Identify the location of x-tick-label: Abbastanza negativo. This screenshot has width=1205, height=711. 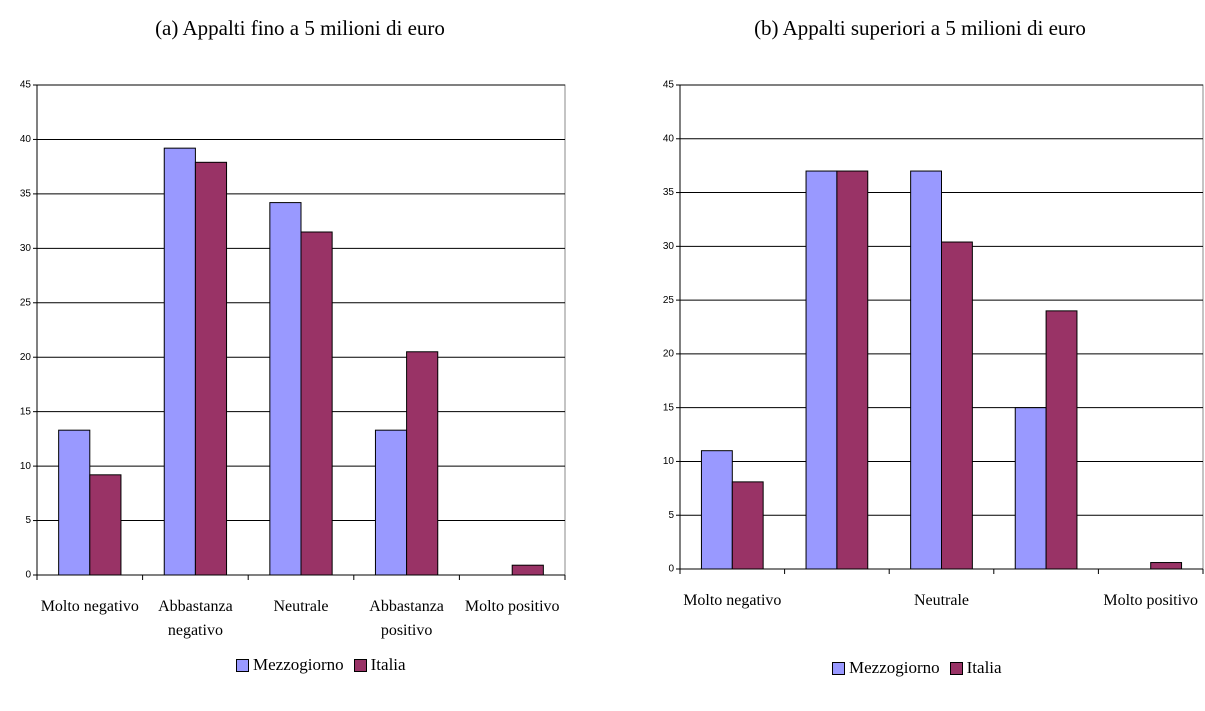
(195, 618).